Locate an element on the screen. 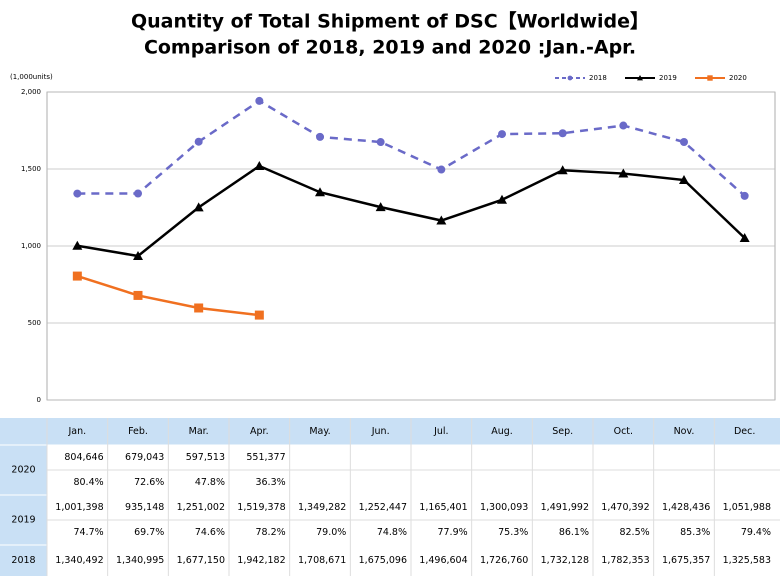  table-value: 1,252,447 is located at coordinates (383, 507).